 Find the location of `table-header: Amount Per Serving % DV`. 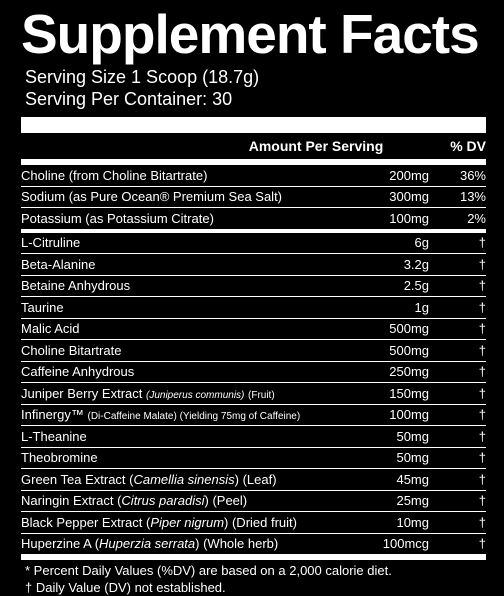

table-header: Amount Per Serving % DV is located at coordinates (253, 146).